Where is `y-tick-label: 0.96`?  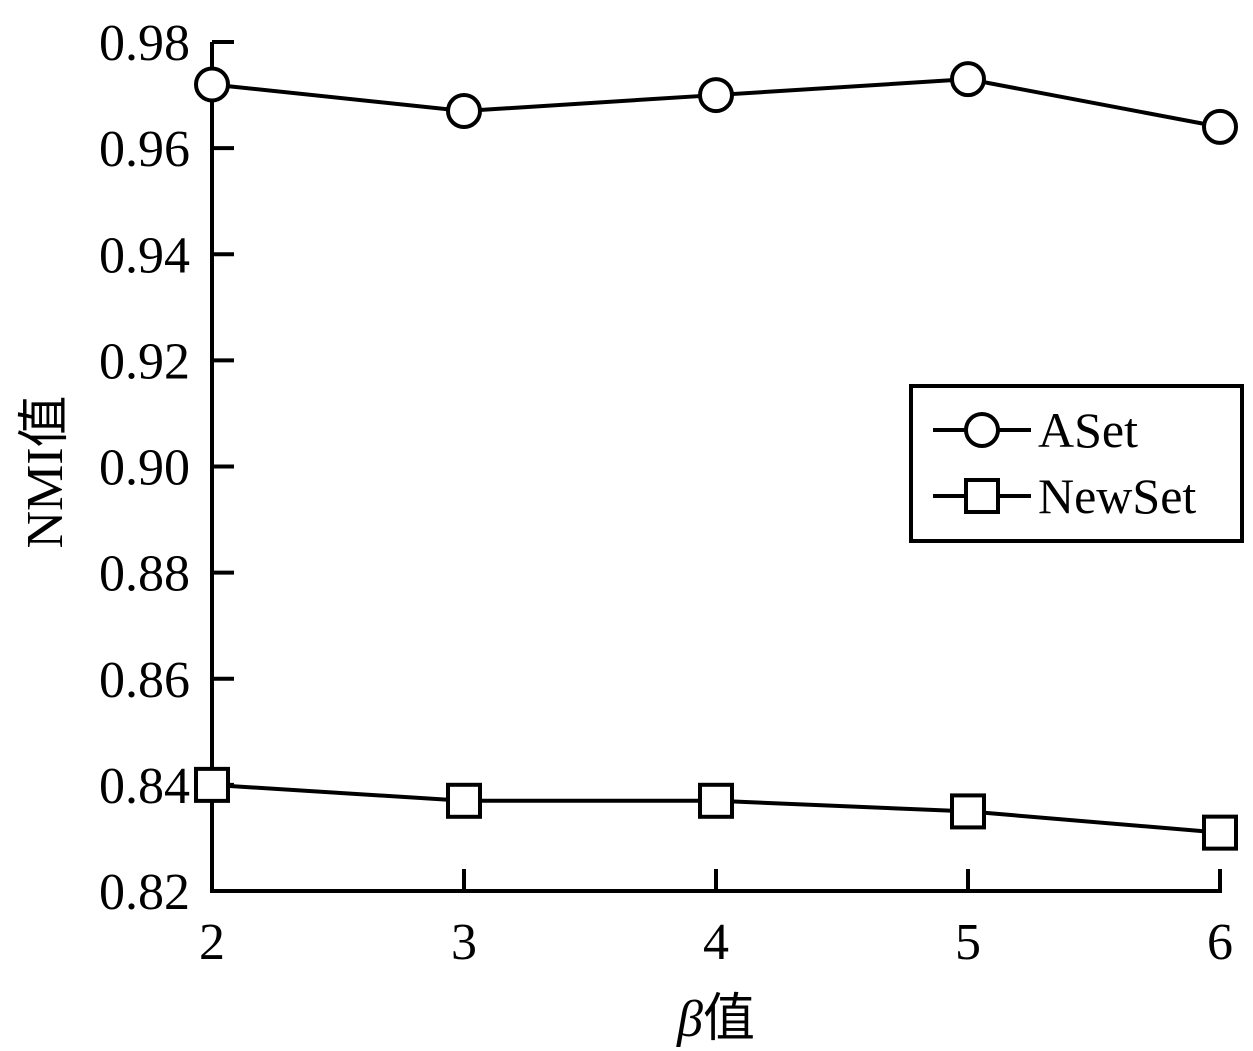
y-tick-label: 0.96 is located at coordinates (144, 149).